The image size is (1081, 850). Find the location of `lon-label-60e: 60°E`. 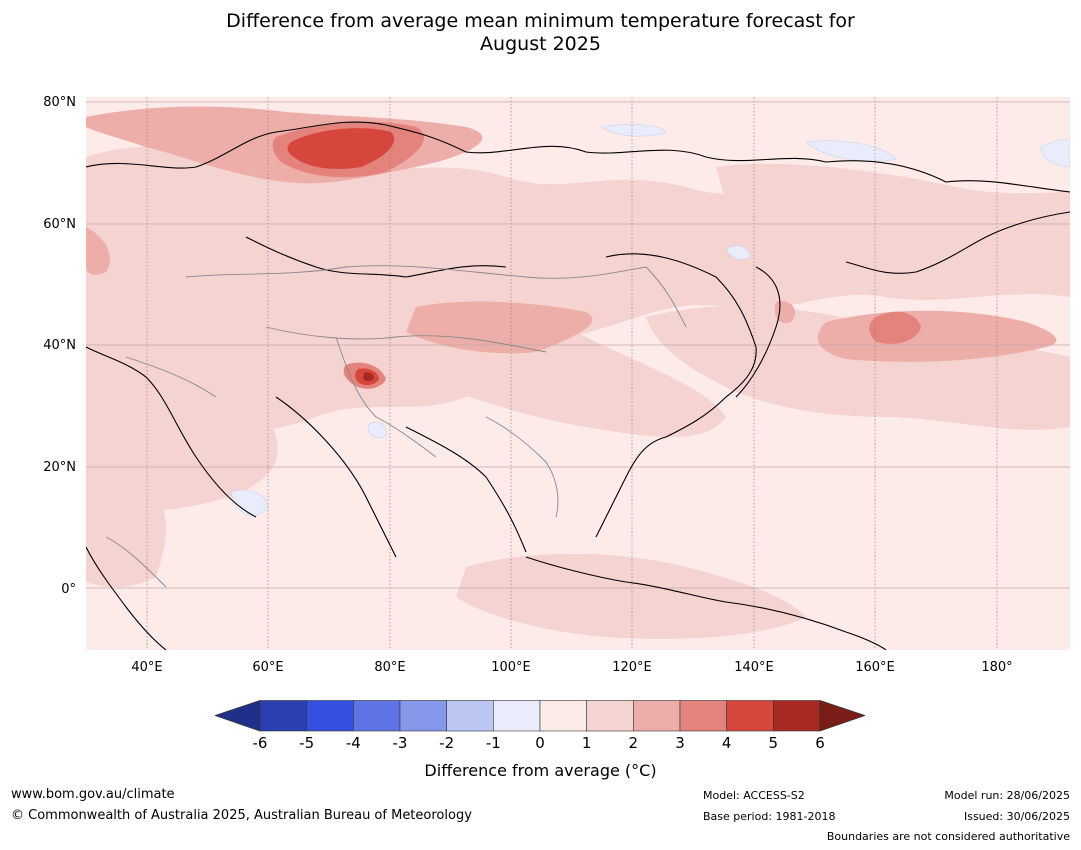

lon-label-60e: 60°E is located at coordinates (268, 667).